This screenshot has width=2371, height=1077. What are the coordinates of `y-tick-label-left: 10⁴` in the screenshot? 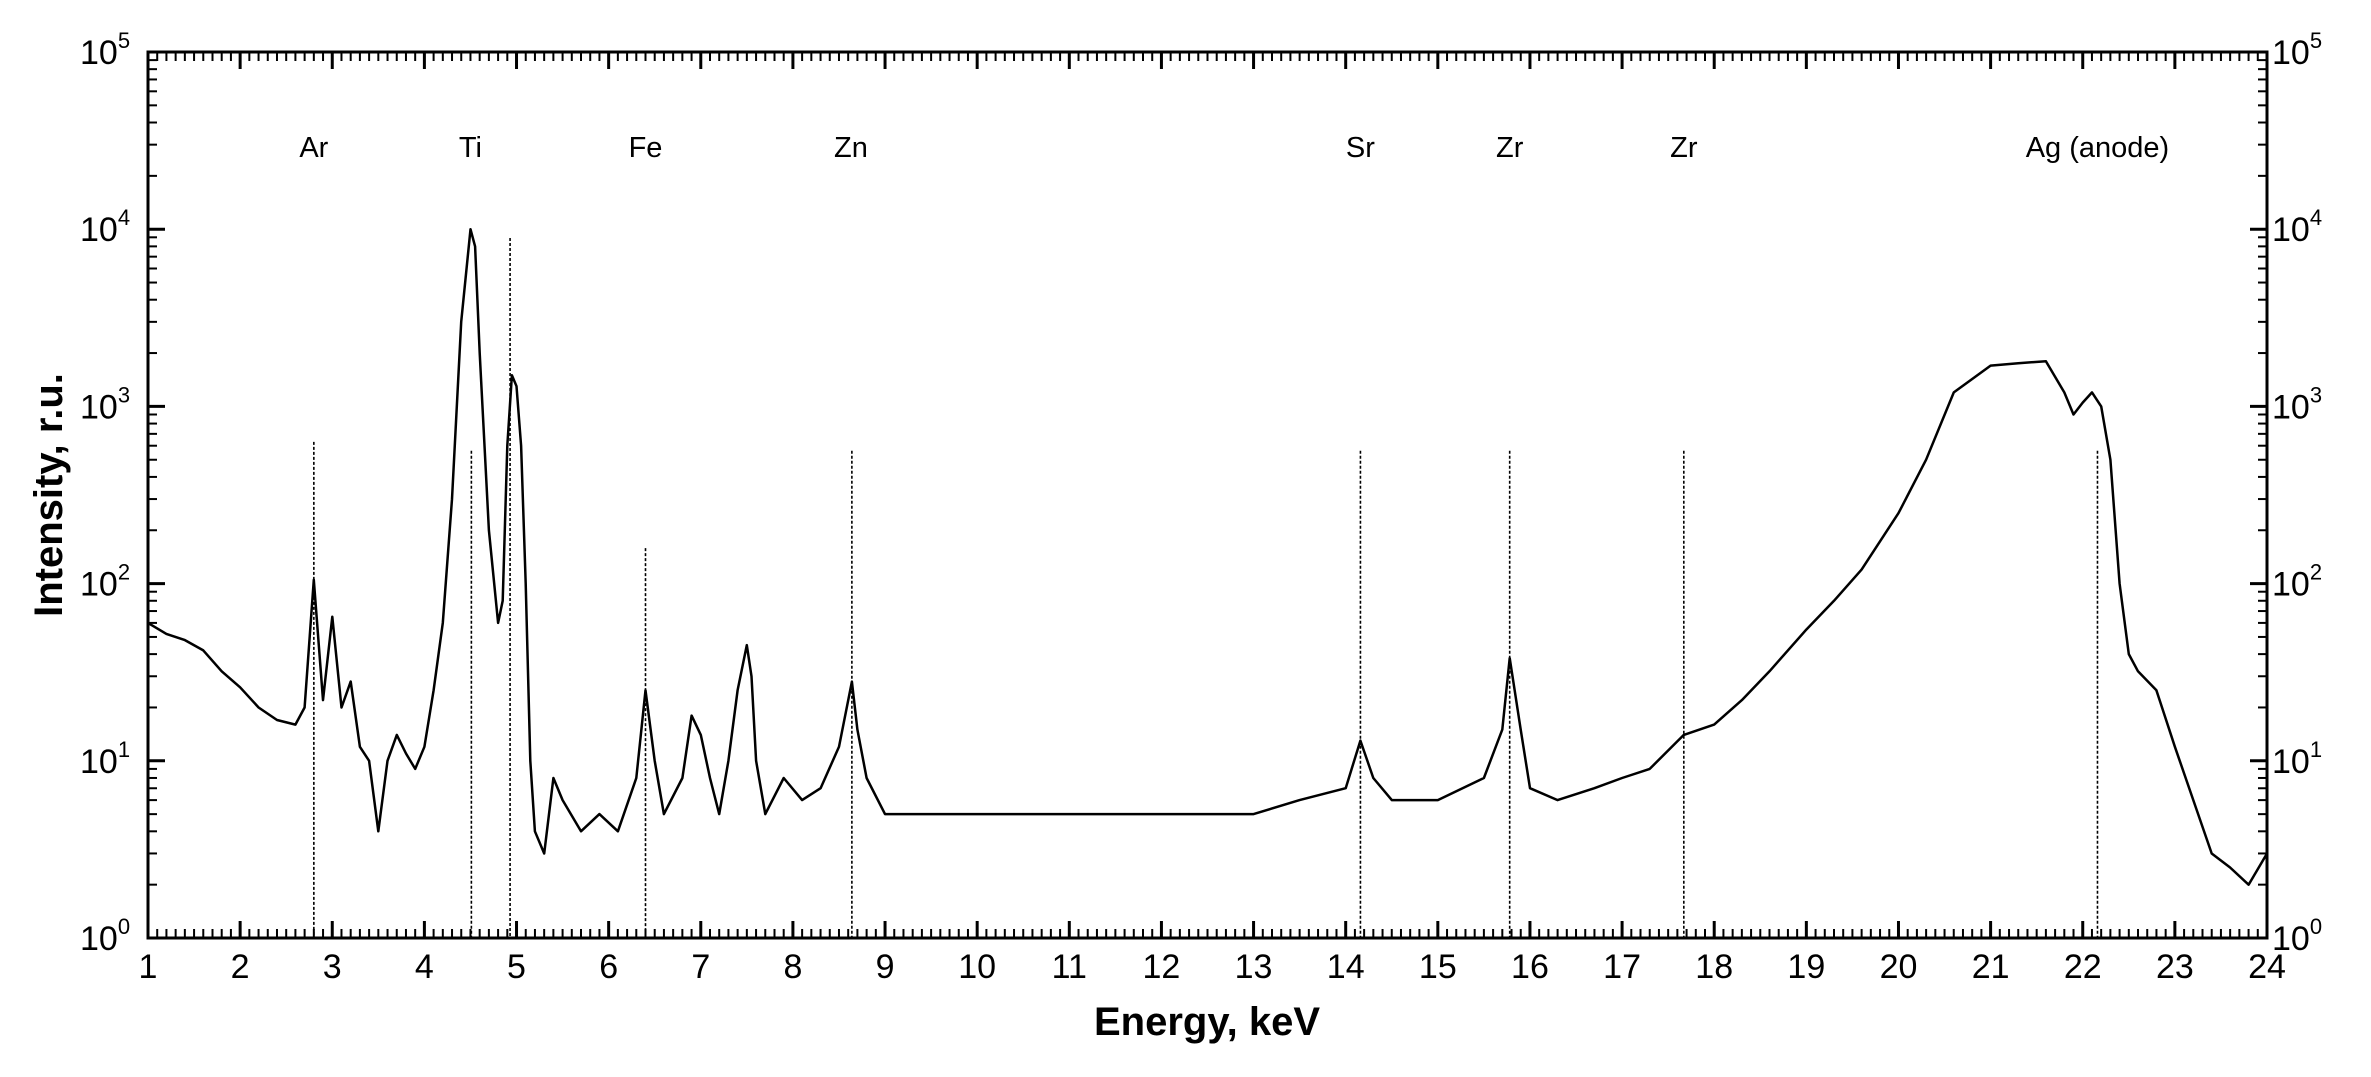 It's located at (105, 227).